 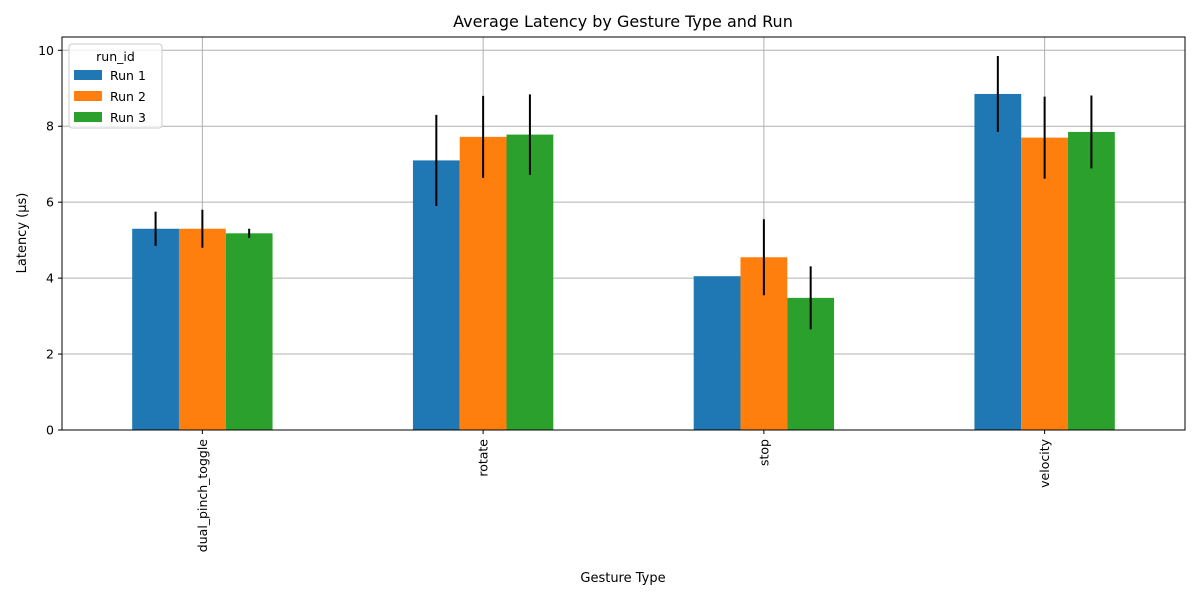 I want to click on legend-entry: Run 3, so click(x=128, y=117).